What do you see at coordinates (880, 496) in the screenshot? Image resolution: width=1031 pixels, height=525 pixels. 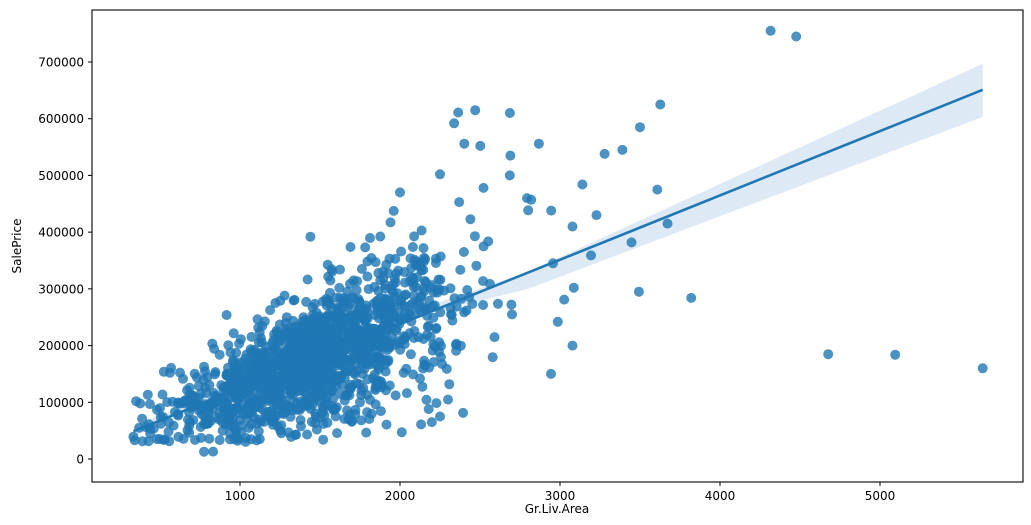 I see `x-tick-label: 5000` at bounding box center [880, 496].